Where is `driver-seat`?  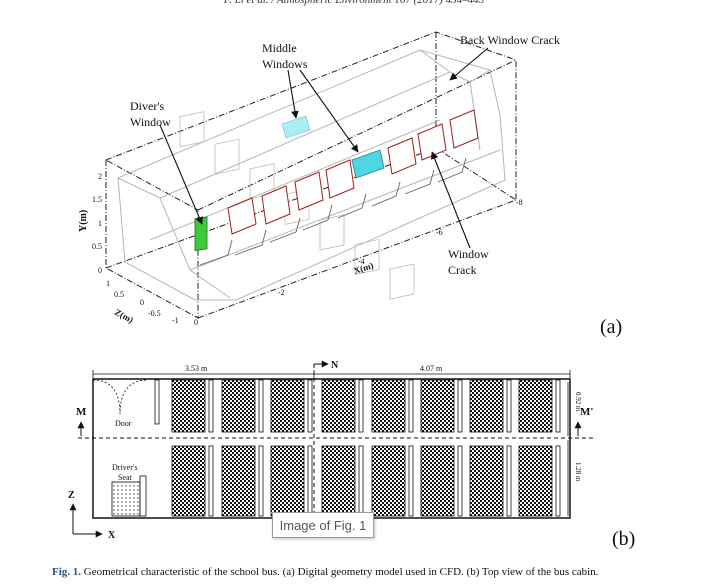
driver-seat is located at coordinates (126, 499).